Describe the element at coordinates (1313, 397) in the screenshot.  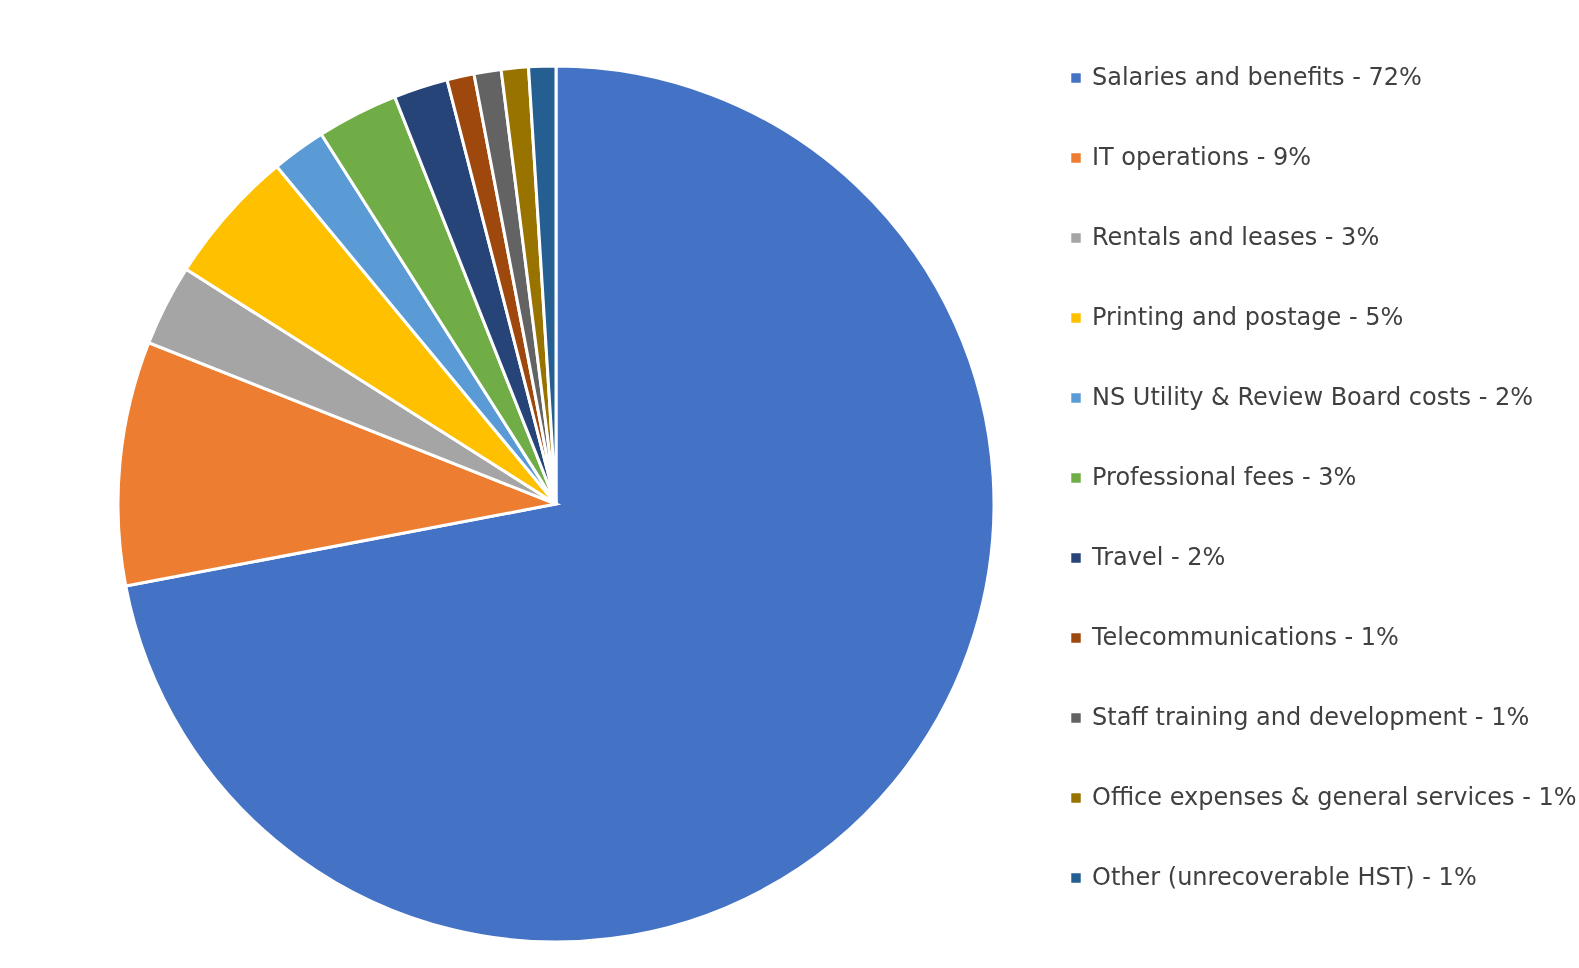
I see `legend-label: NS Utility & Review Board costs - 2%` at that location.